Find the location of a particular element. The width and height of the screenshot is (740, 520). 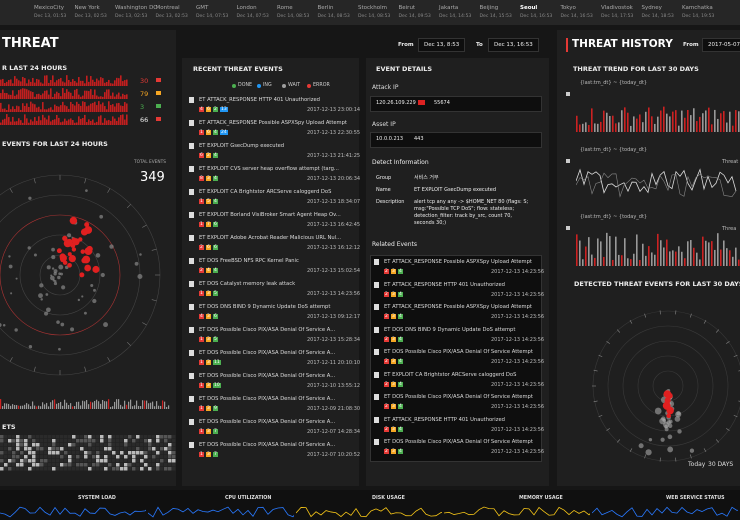

legend-dot is located at coordinates (234, 86).